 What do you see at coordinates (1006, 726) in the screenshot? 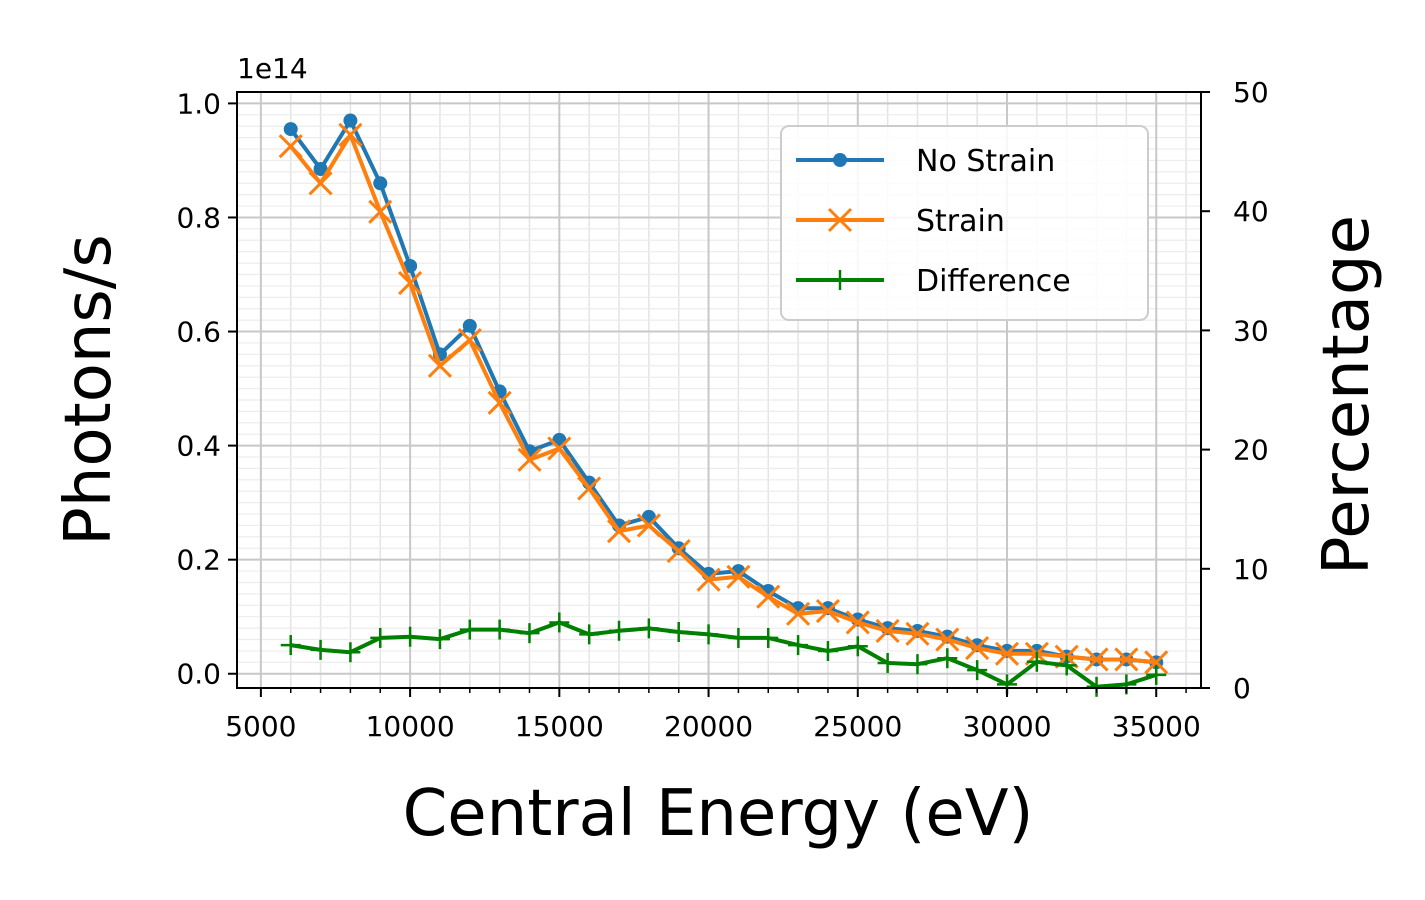
I see `x-tick-label: 30000` at bounding box center [1006, 726].